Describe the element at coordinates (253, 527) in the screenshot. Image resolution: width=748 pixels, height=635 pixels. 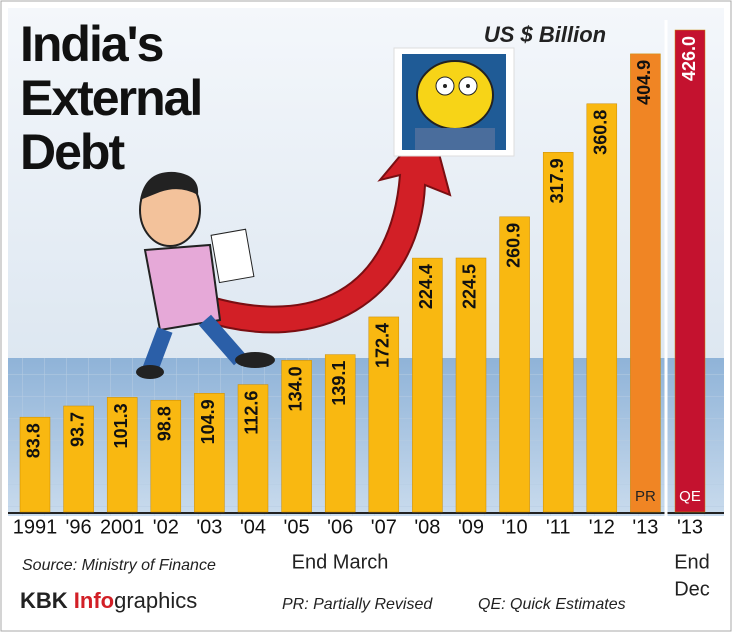
I see `x-tick-label: '04` at that location.